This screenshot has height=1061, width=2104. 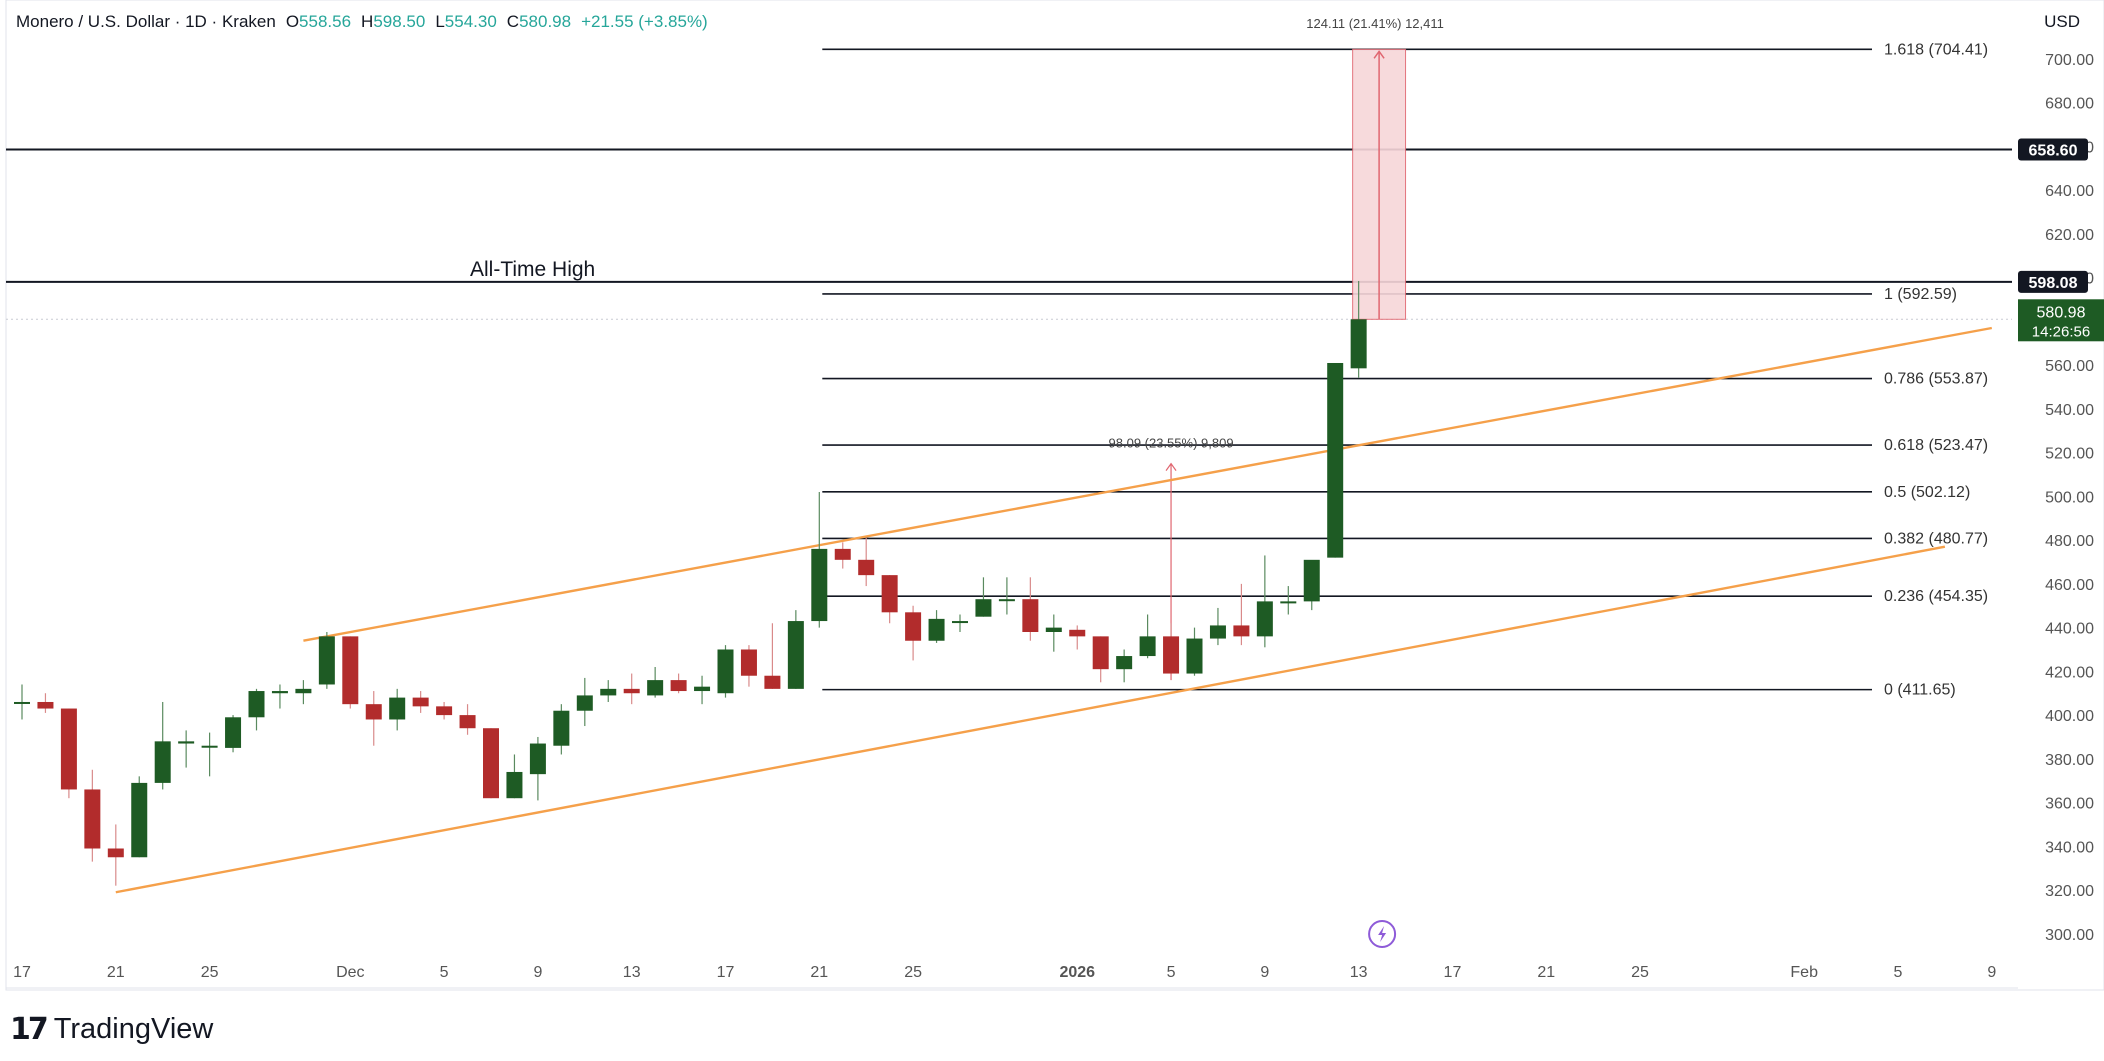 What do you see at coordinates (2062, 22) in the screenshot?
I see `currency-button: USD` at bounding box center [2062, 22].